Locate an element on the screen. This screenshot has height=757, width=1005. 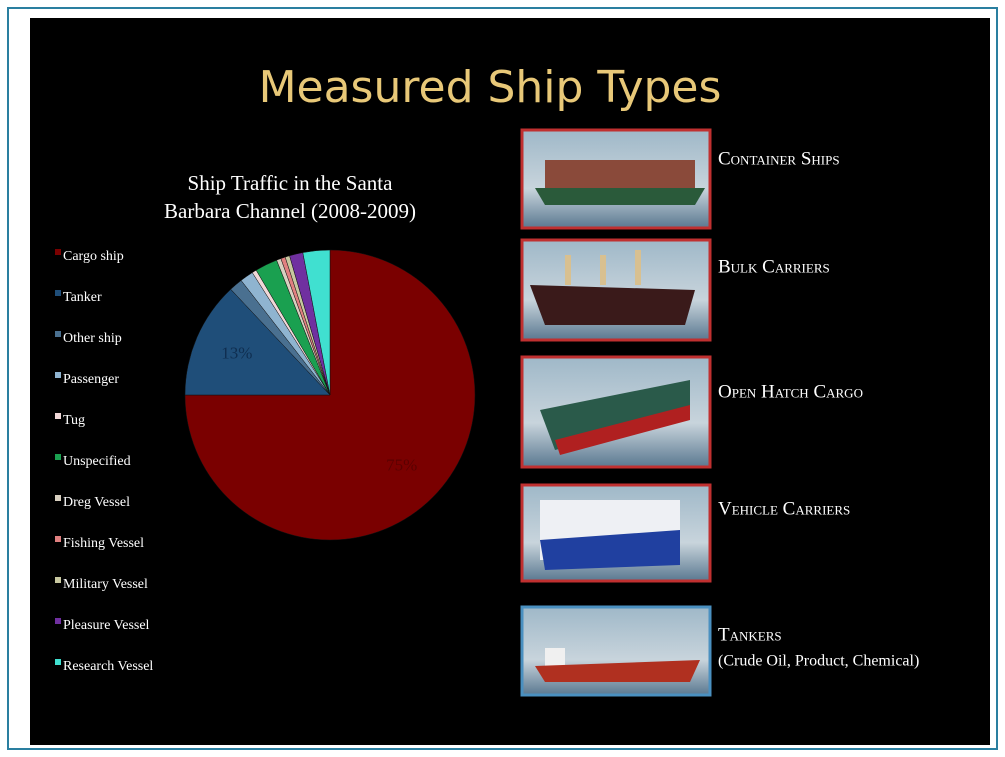
chart-title: Ship Traffic in the Santa is located at coordinates (291, 183).